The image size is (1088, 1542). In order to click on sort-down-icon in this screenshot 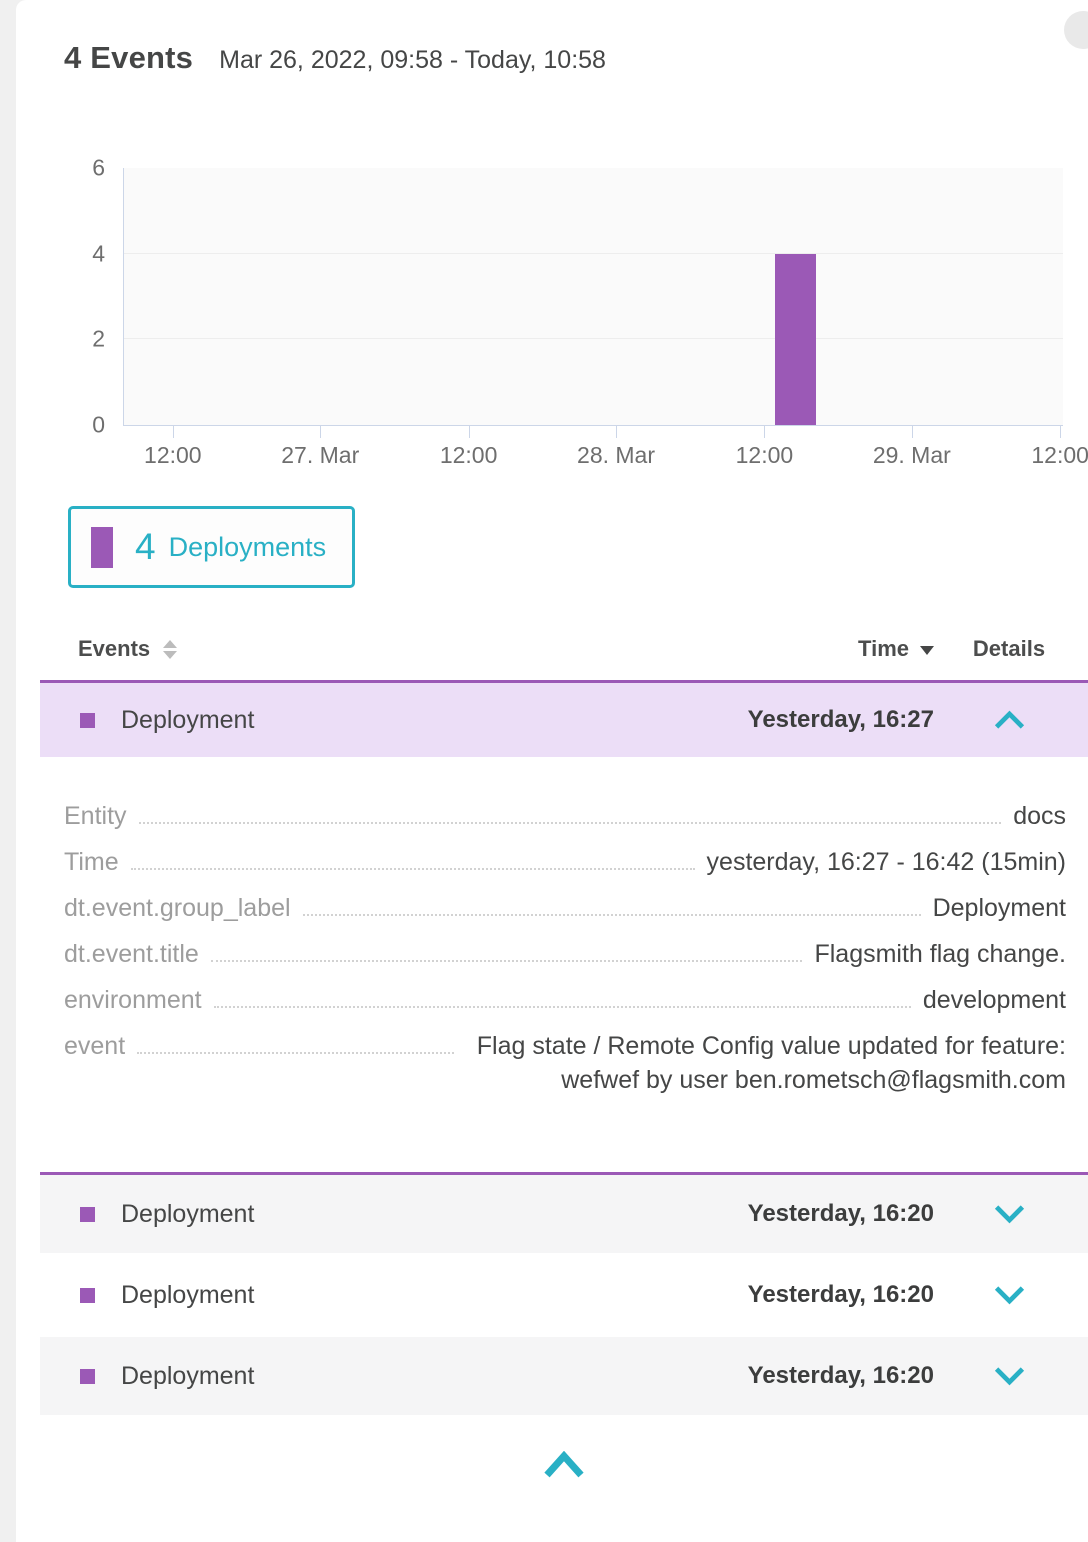, I will do `click(170, 654)`.